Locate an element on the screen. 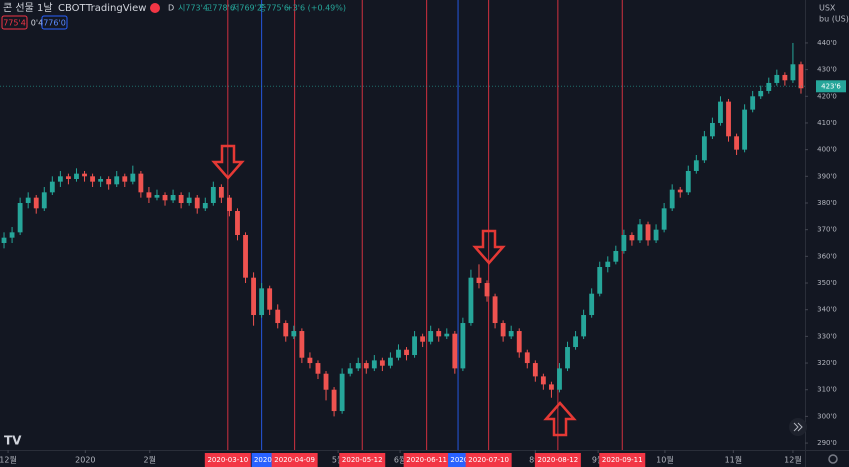  event-label: 2020-09-11 is located at coordinates (622, 460).